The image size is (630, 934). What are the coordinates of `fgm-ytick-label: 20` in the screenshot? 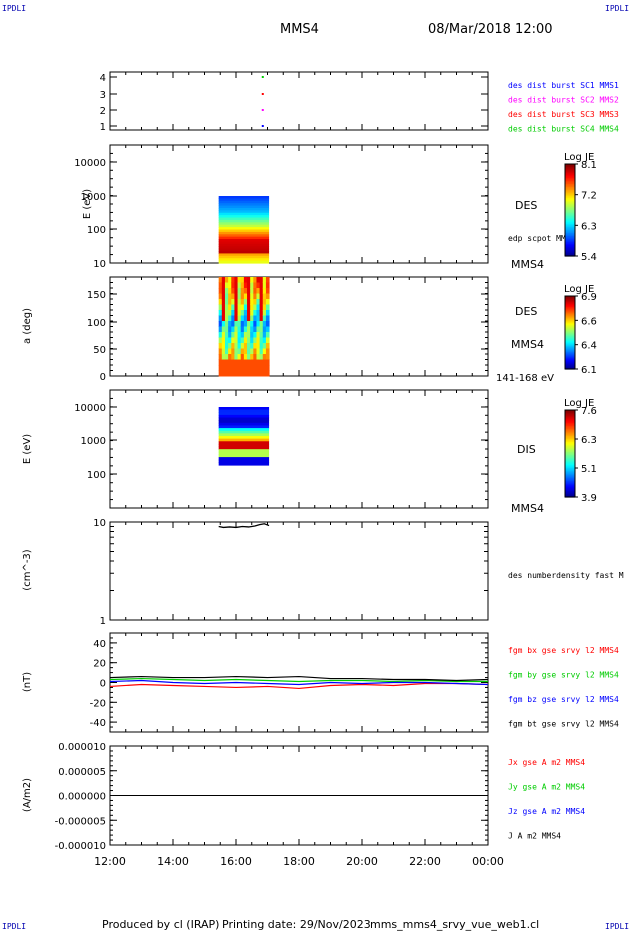 It's located at (99, 664).